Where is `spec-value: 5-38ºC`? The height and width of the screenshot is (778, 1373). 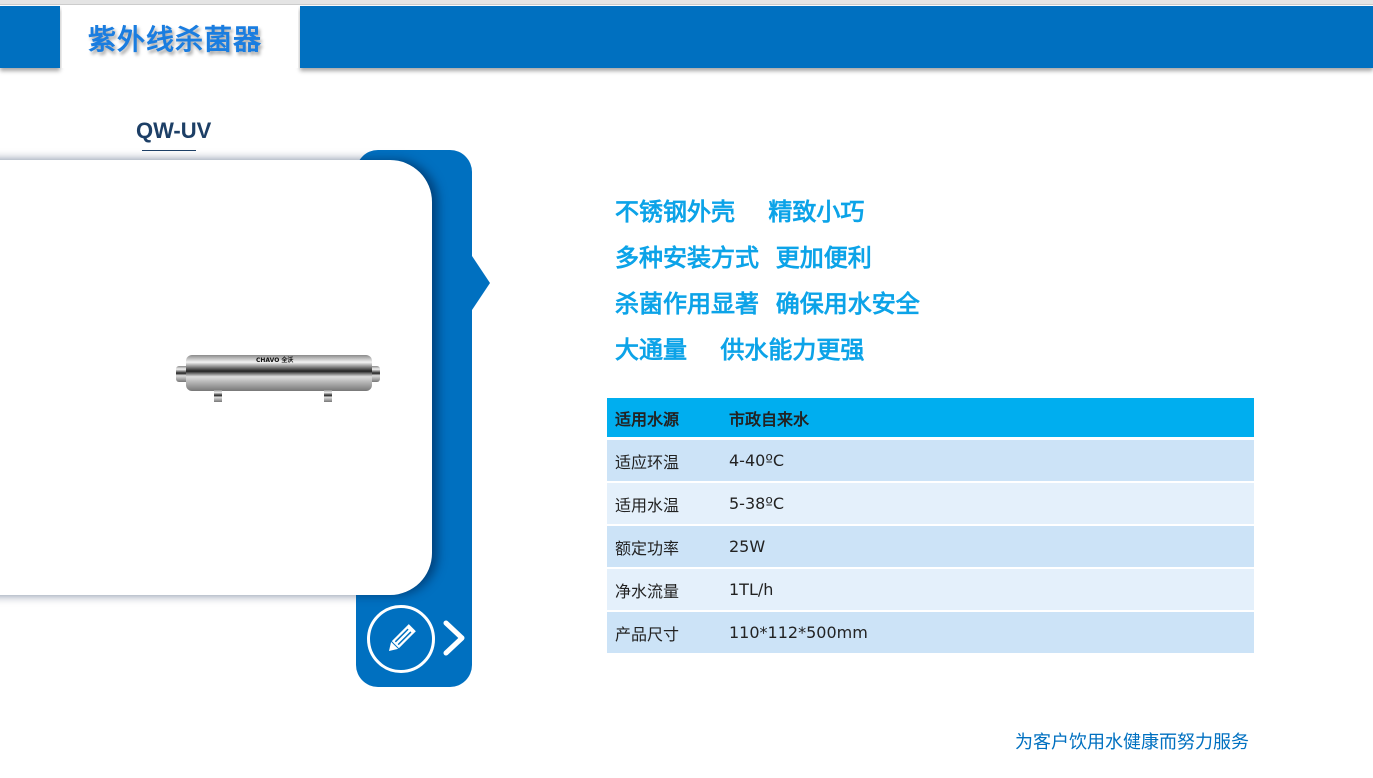 spec-value: 5-38ºC is located at coordinates (757, 503).